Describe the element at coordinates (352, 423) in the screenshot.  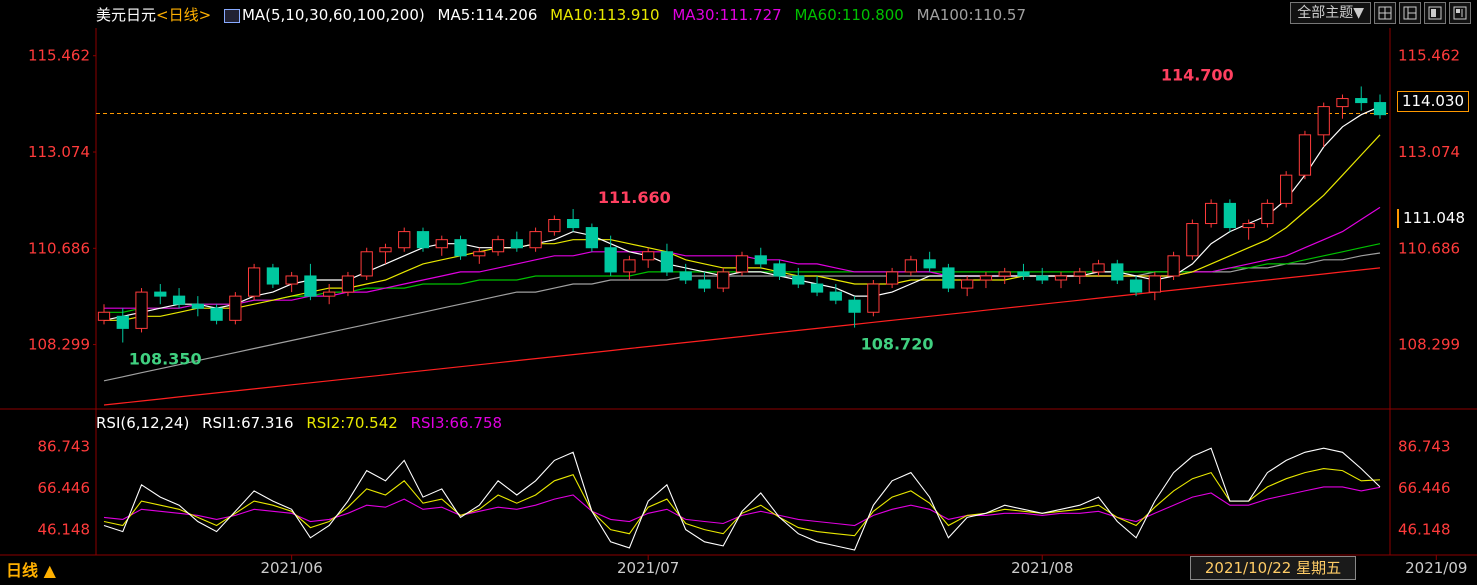
I see `rsi2-value: RSI2:70.542` at that location.